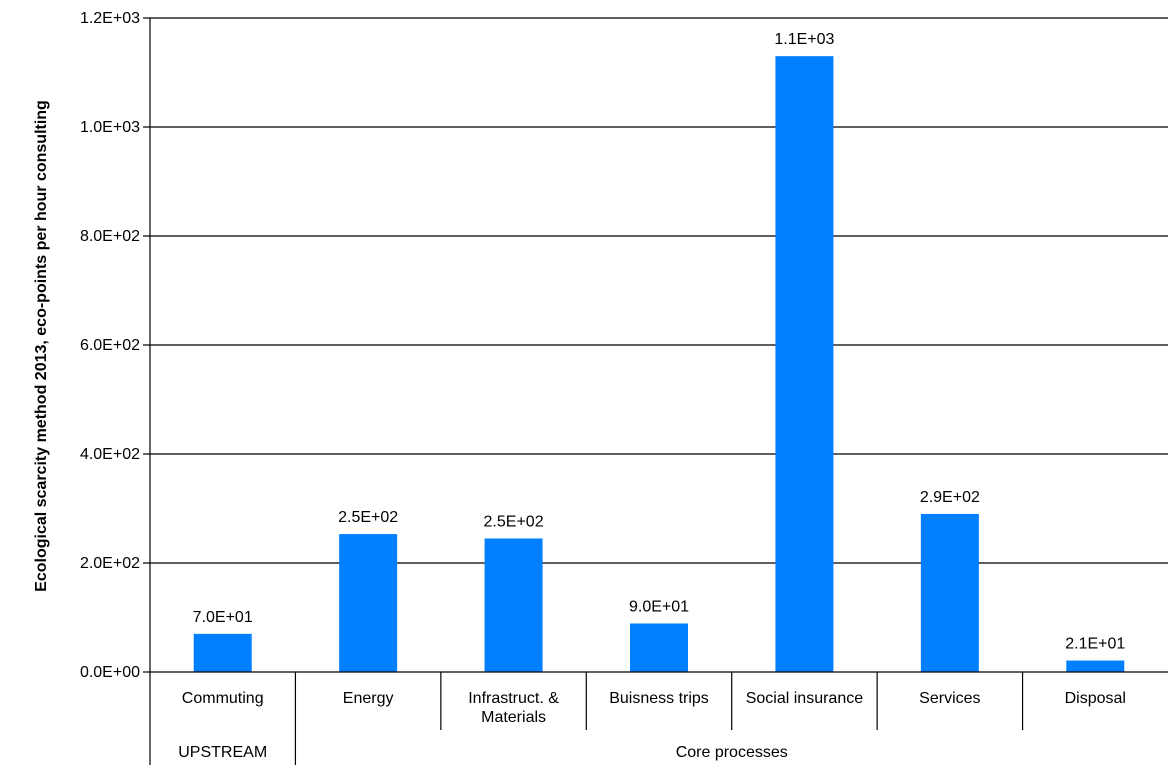 This screenshot has height=770, width=1170. I want to click on group-label: UPSTREAM, so click(222, 752).